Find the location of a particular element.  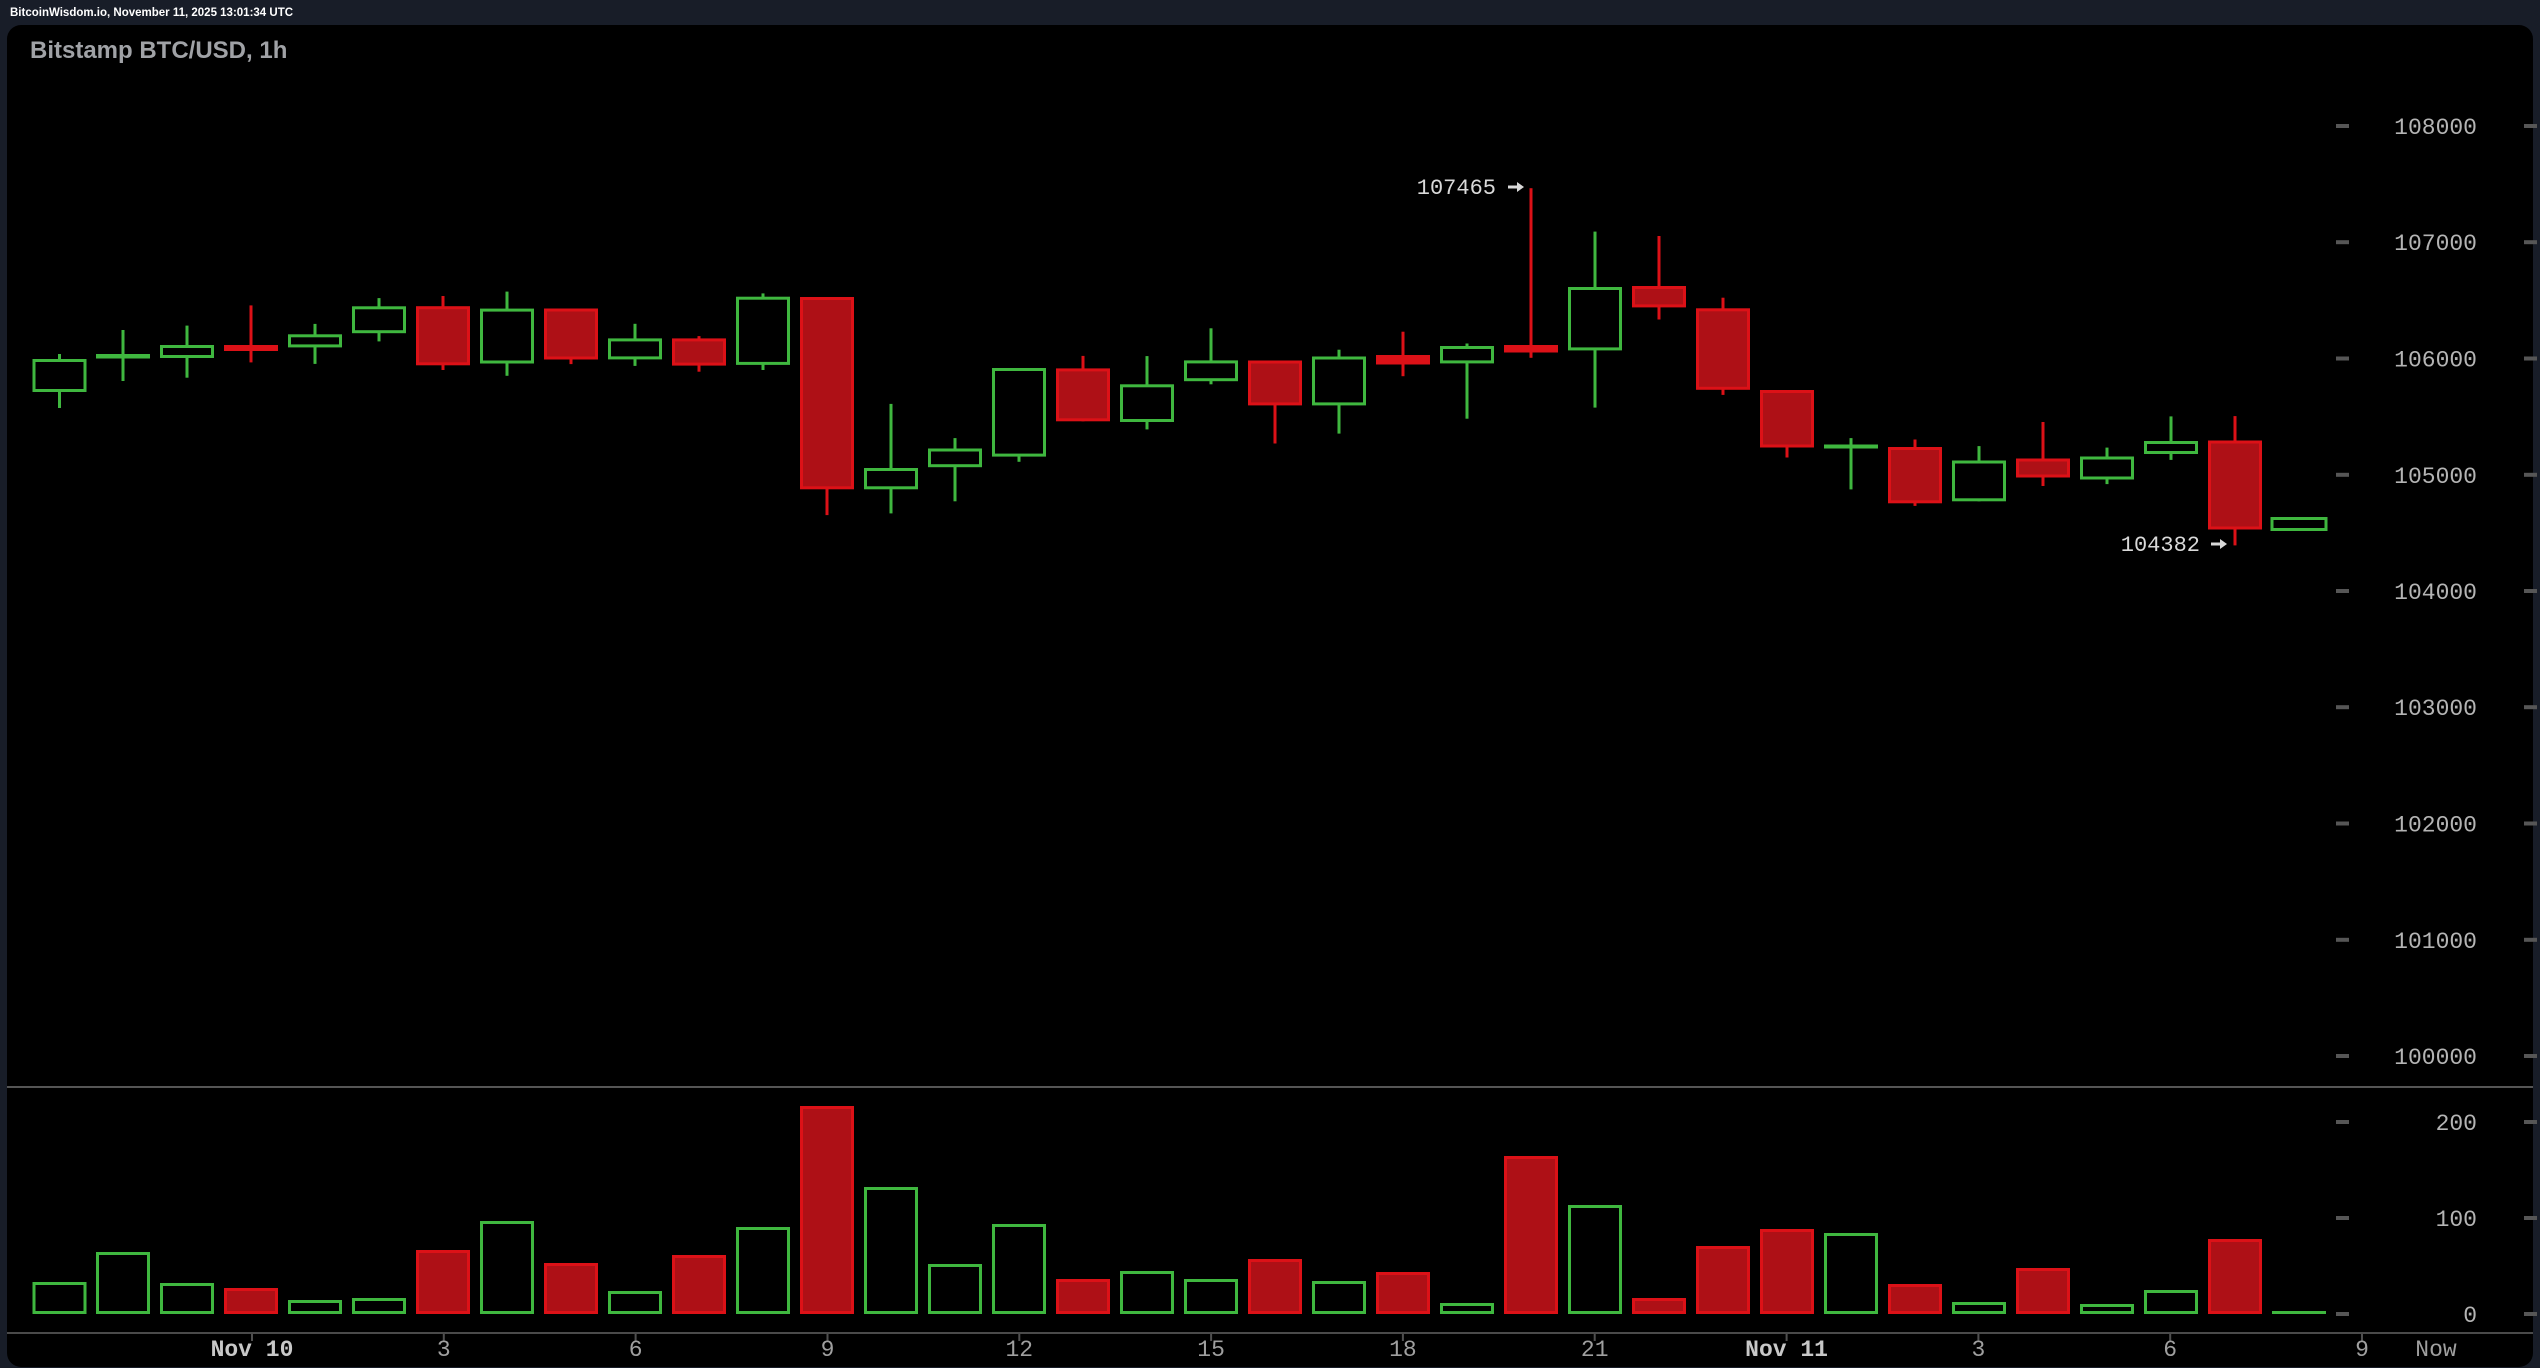

svg-text: 200 is located at coordinates (2456, 1124).